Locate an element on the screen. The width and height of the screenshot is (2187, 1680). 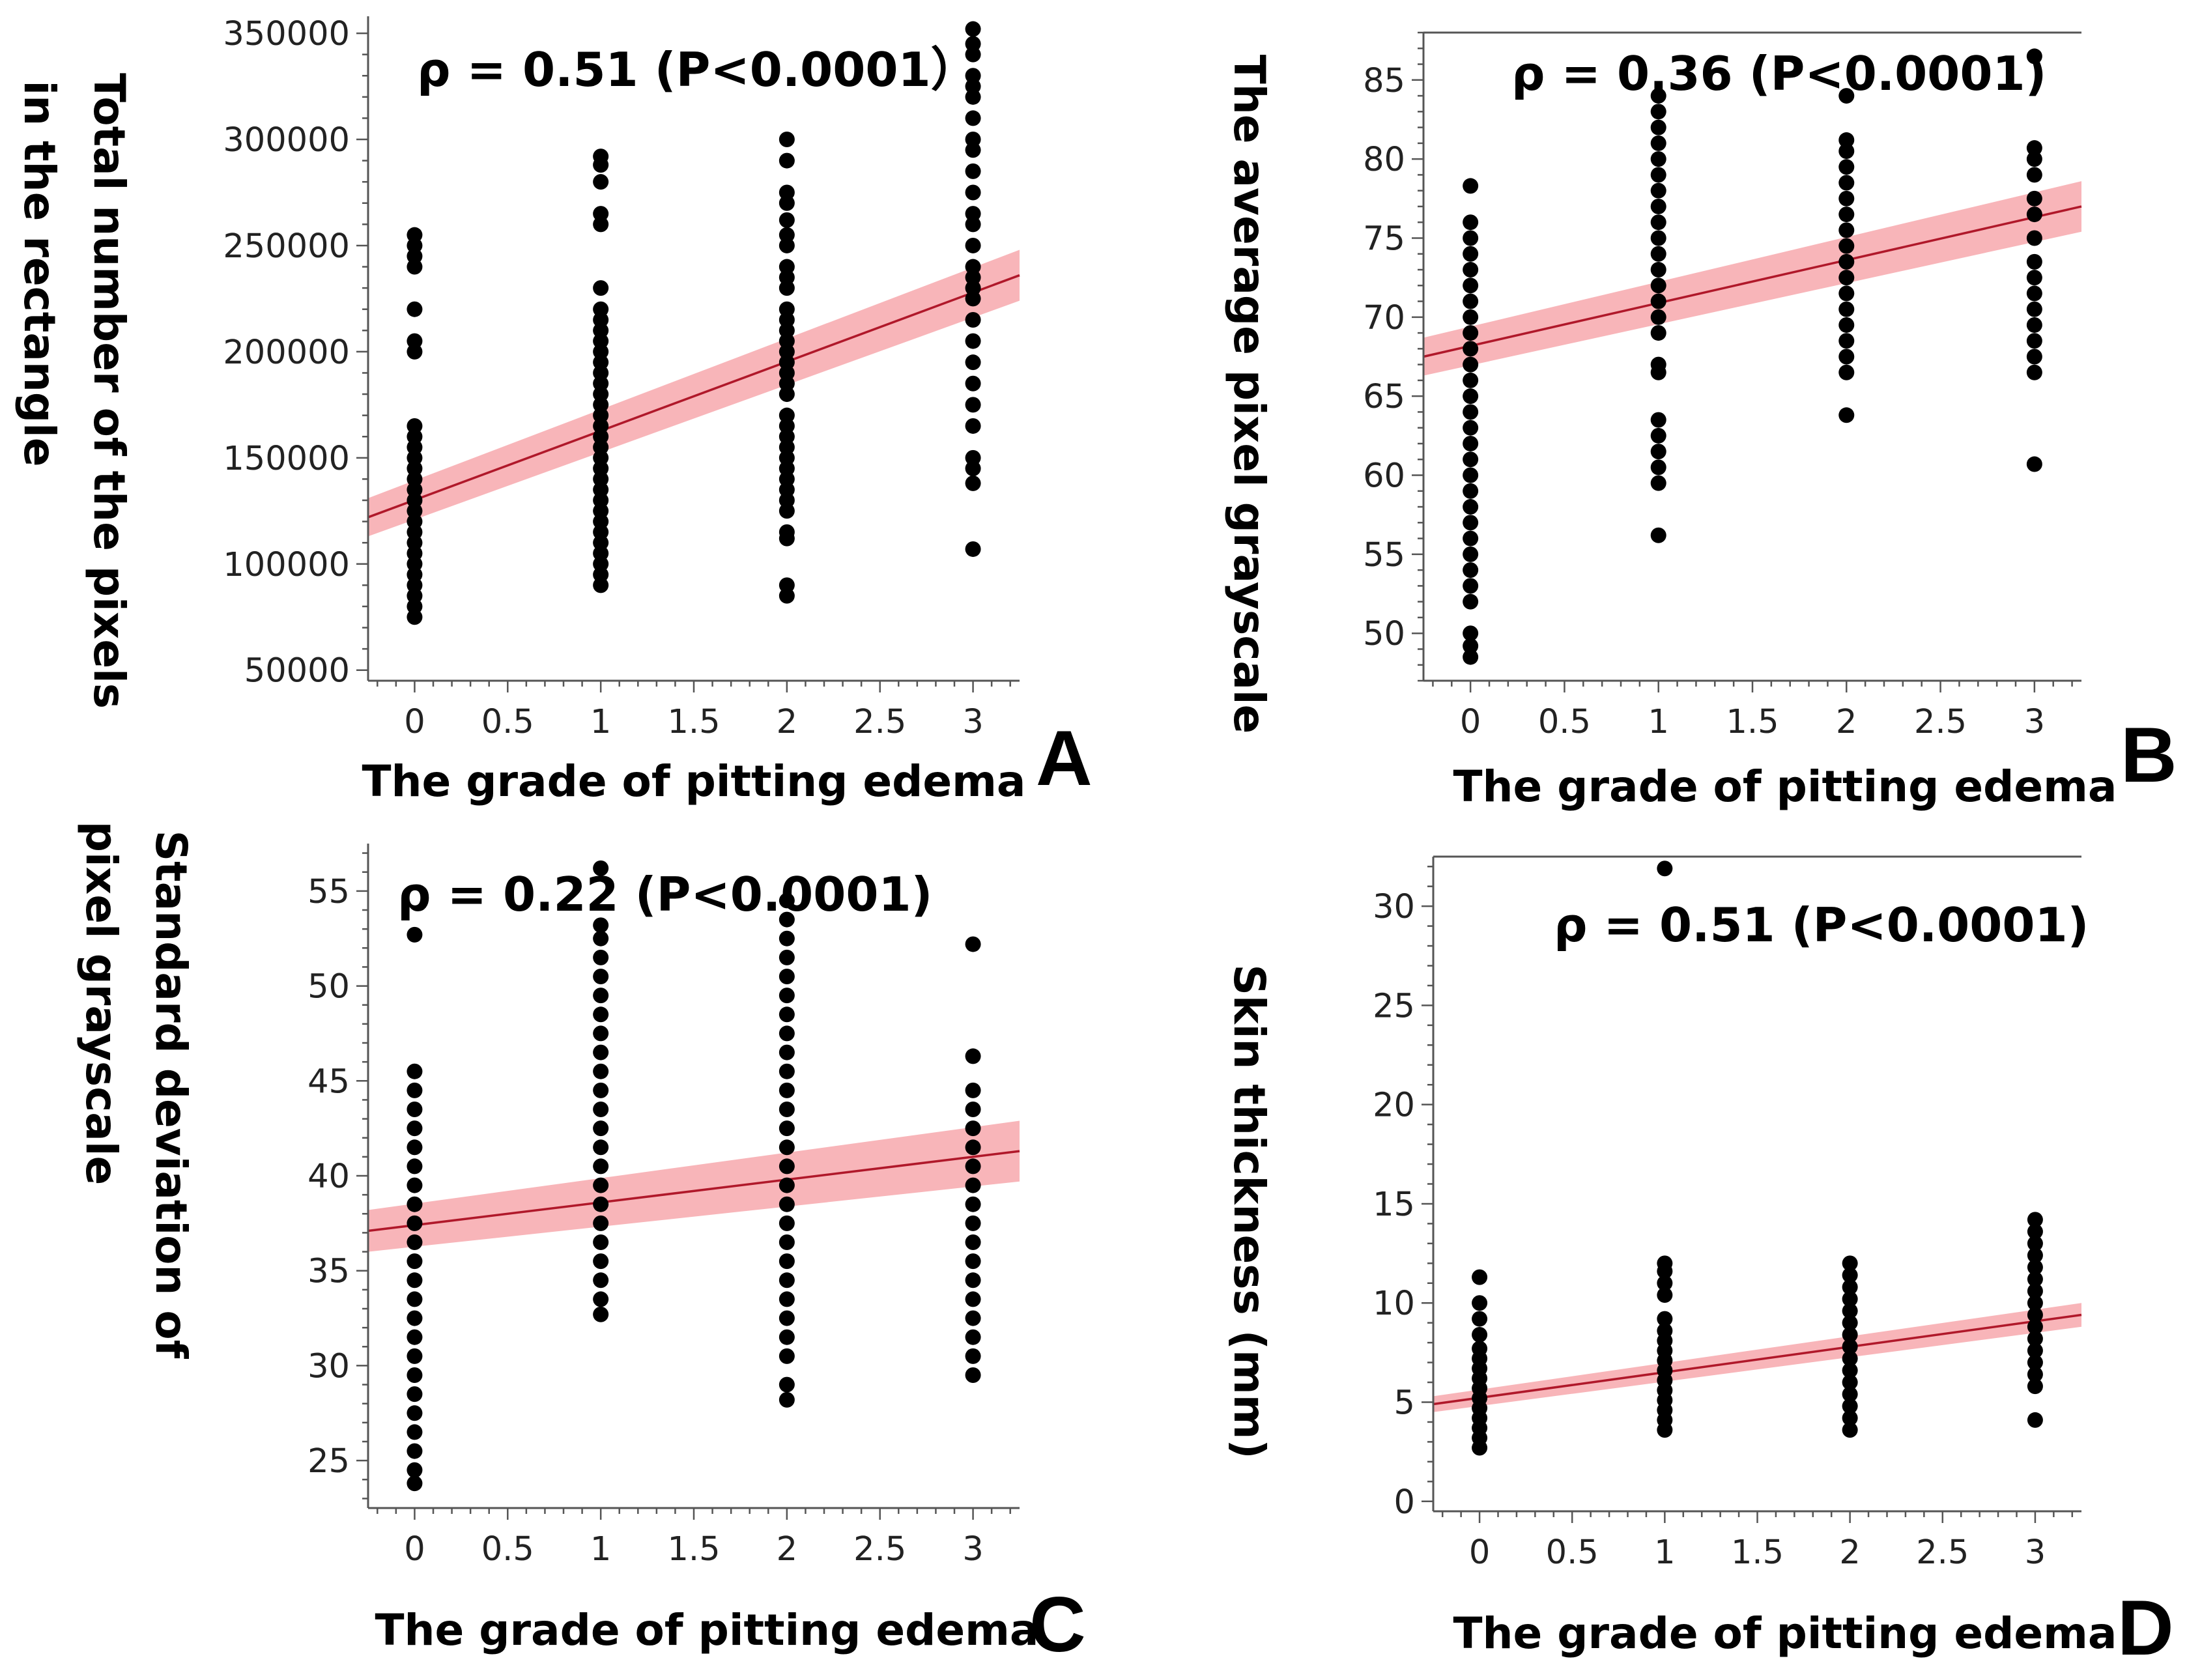
y-axis-title-c-line2: pixel grayscale is located at coordinates (101, 1003).